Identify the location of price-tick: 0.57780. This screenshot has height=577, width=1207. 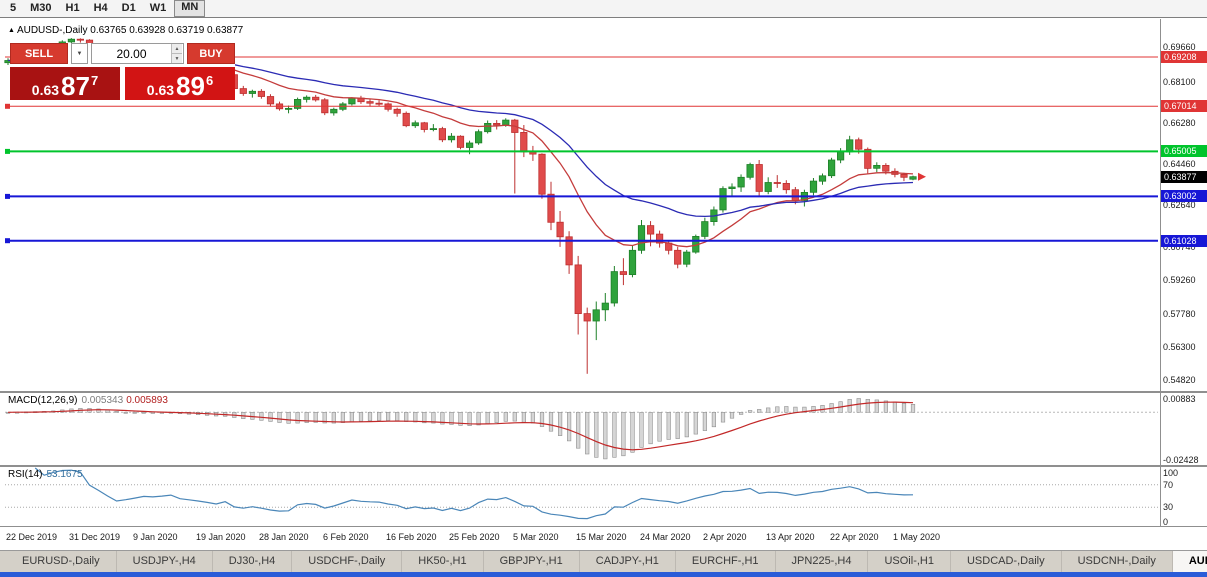
(1179, 314).